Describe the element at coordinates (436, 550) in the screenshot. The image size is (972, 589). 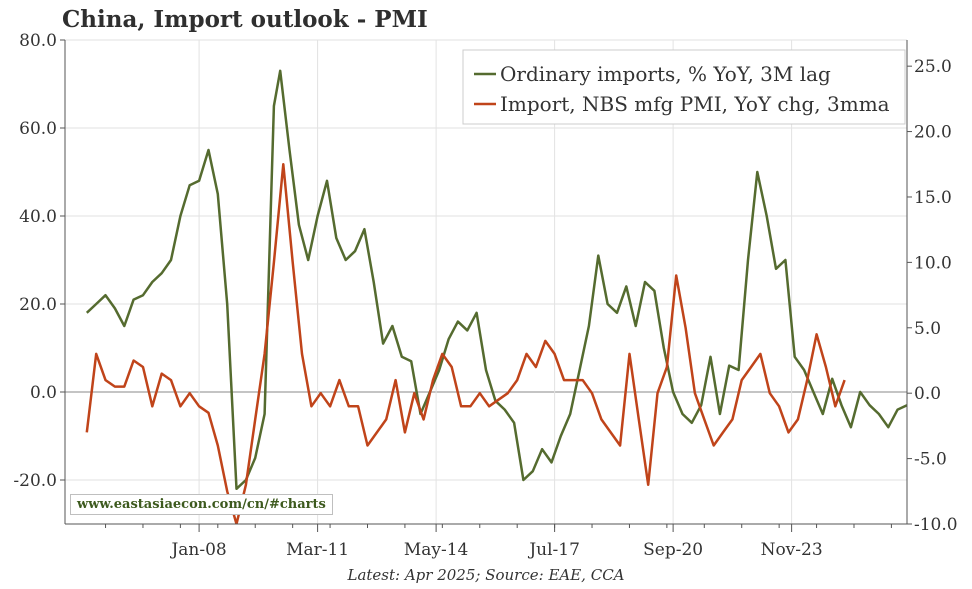
I see `x-tick-label: May-14` at that location.